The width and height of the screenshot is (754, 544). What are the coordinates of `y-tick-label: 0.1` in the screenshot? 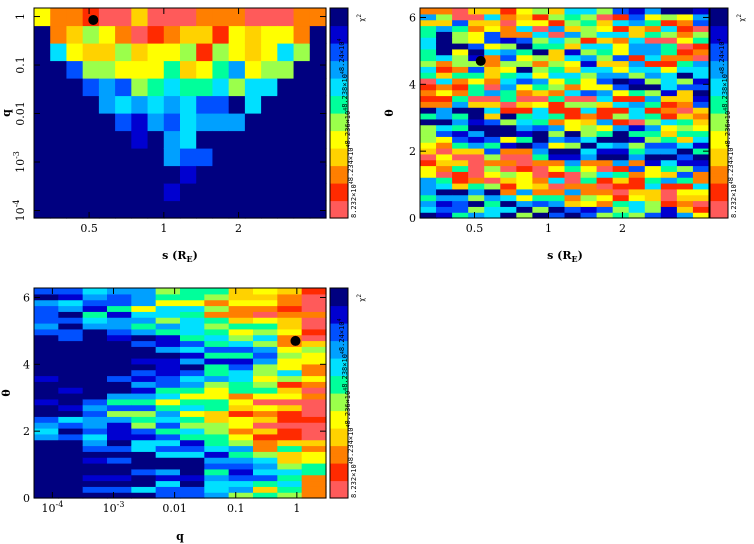 It's located at (20, 65).